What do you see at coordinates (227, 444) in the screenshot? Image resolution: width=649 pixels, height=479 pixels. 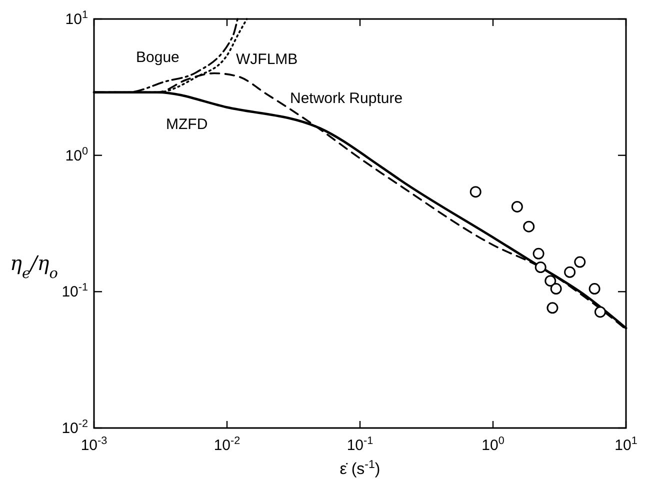 I see `x-tick-label: 10$^{-2}$` at bounding box center [227, 444].